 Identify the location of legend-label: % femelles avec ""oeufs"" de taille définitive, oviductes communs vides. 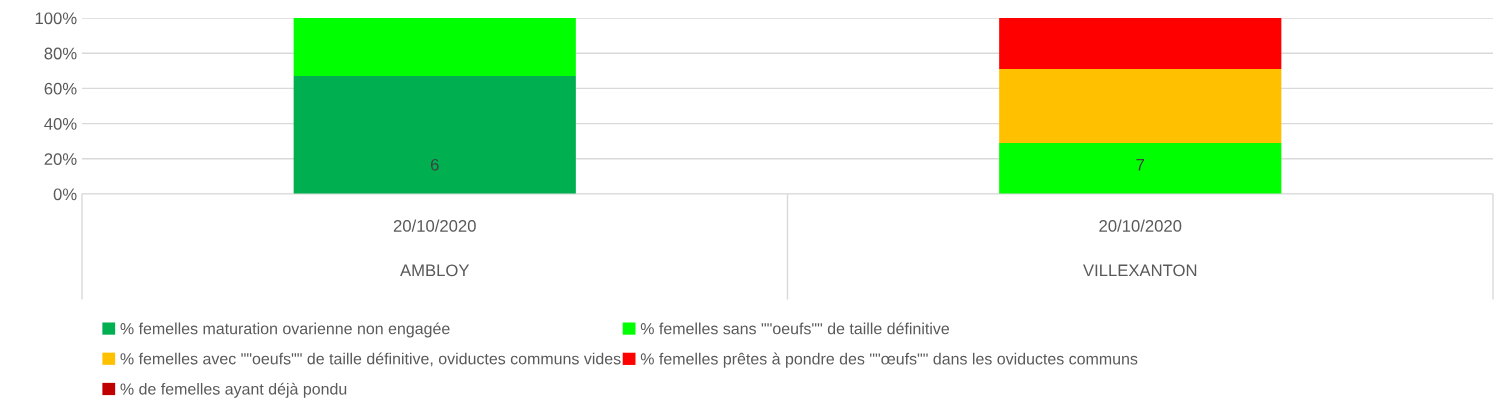
(370, 359).